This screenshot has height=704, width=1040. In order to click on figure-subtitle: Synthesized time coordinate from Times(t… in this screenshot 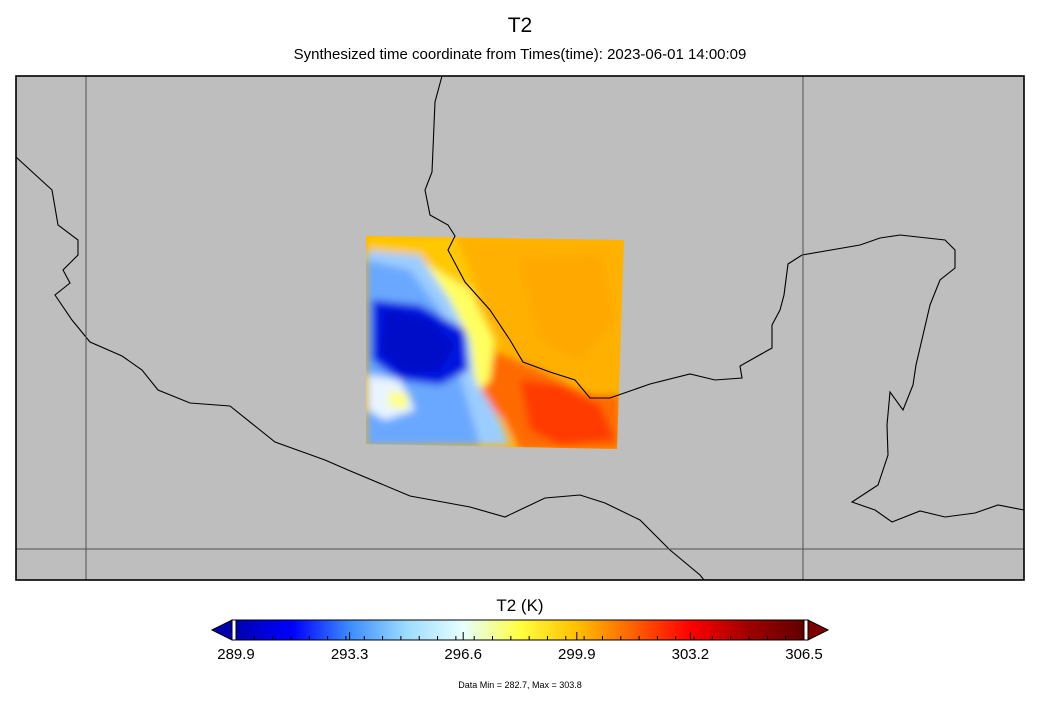, I will do `click(520, 54)`.